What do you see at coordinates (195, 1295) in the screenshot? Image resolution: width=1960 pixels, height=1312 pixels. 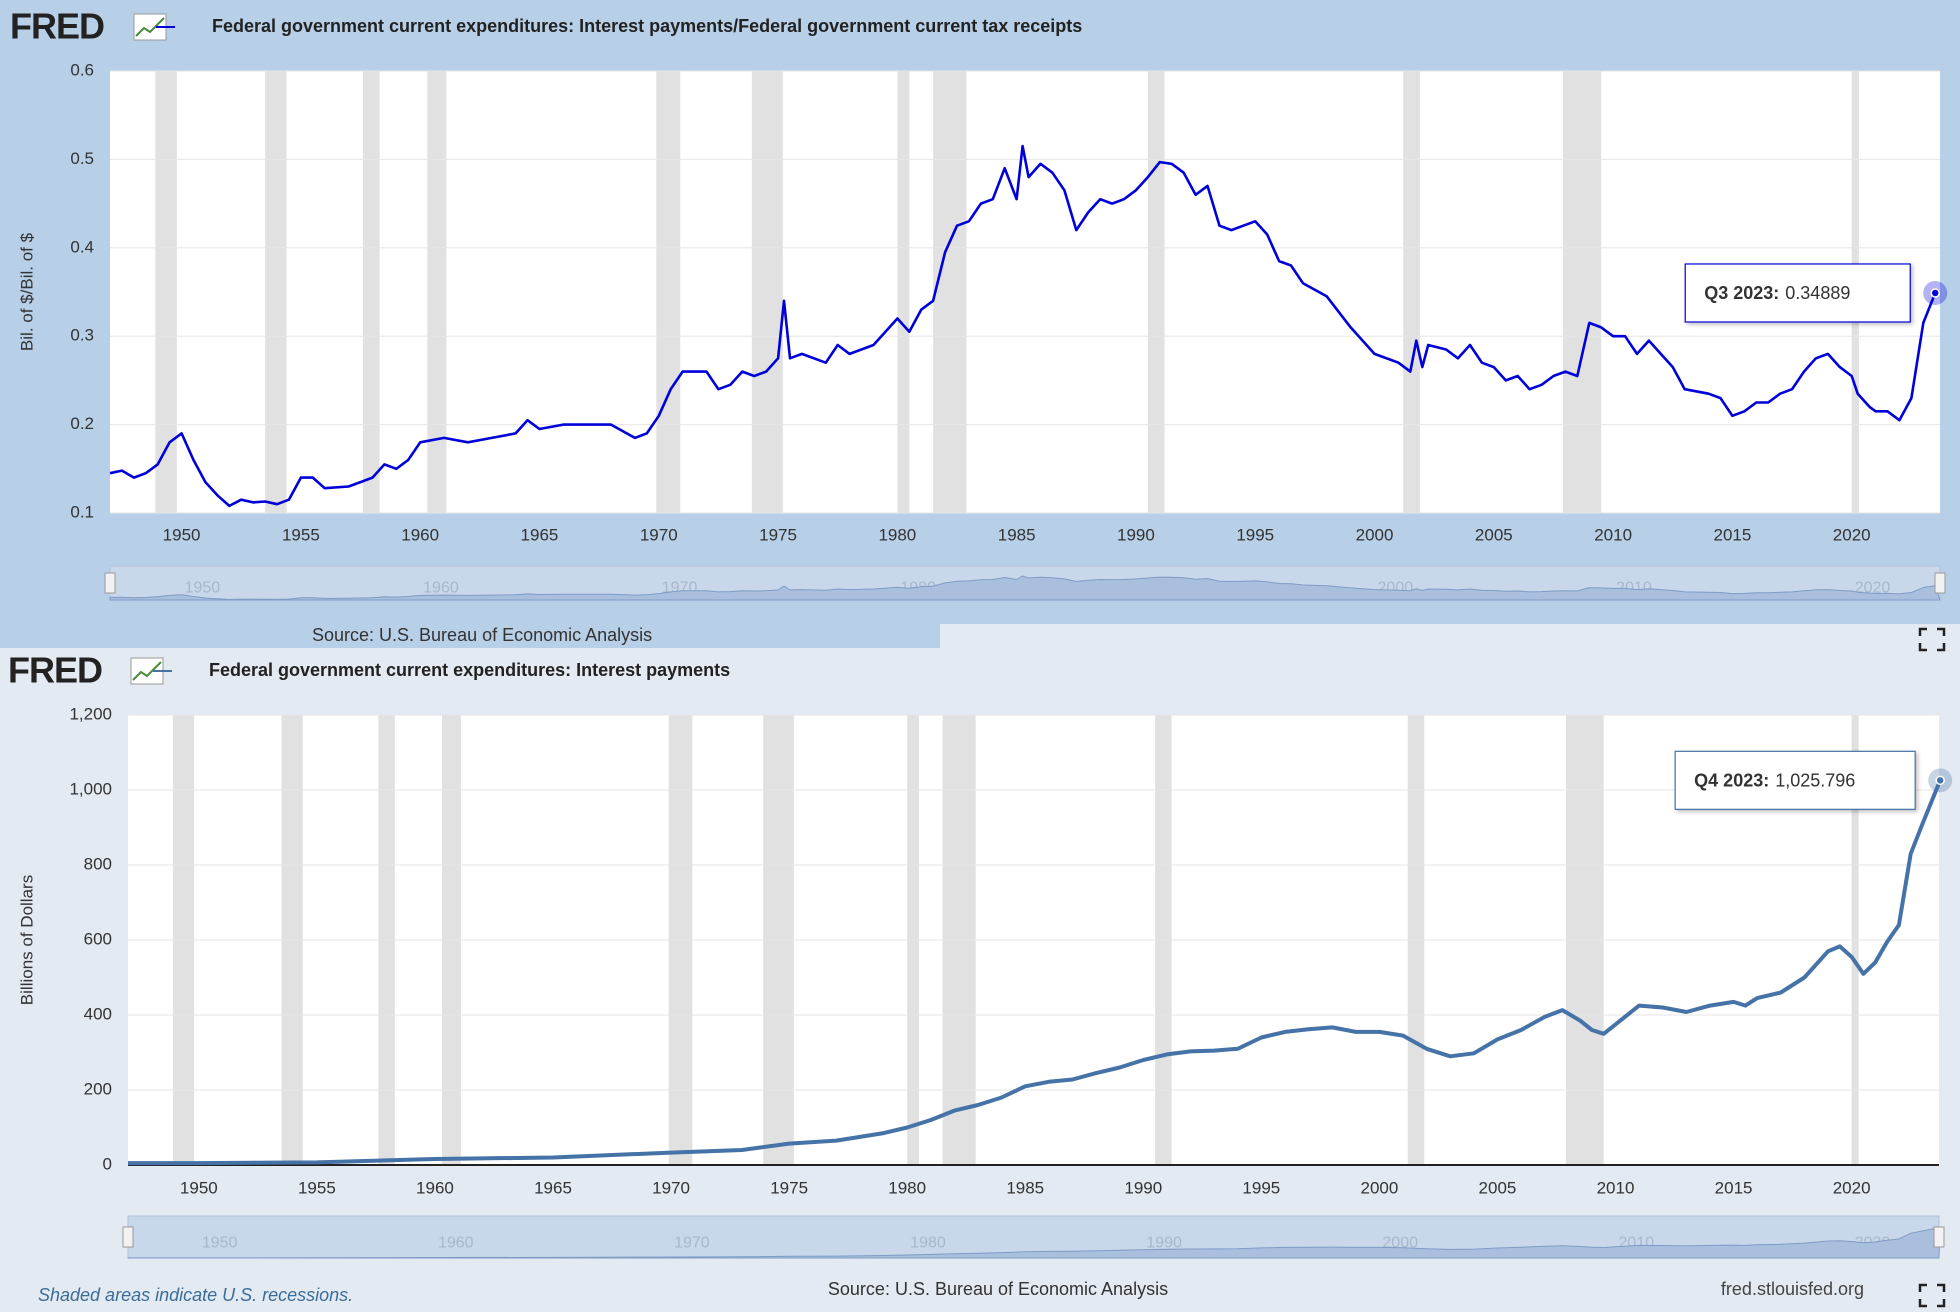 I see `recession-note: Shaded areas indicate U.S. recessions.` at bounding box center [195, 1295].